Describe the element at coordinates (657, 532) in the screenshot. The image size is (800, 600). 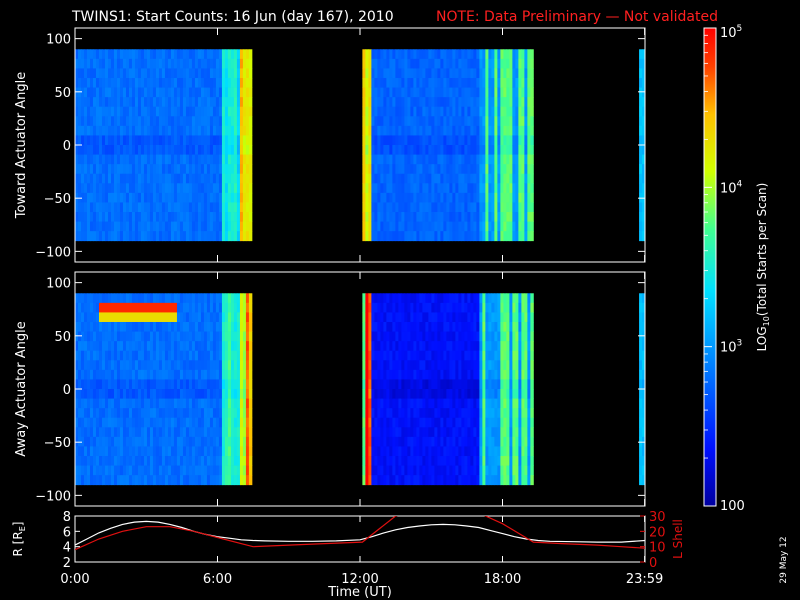
I see `right-tick-label: 20` at that location.